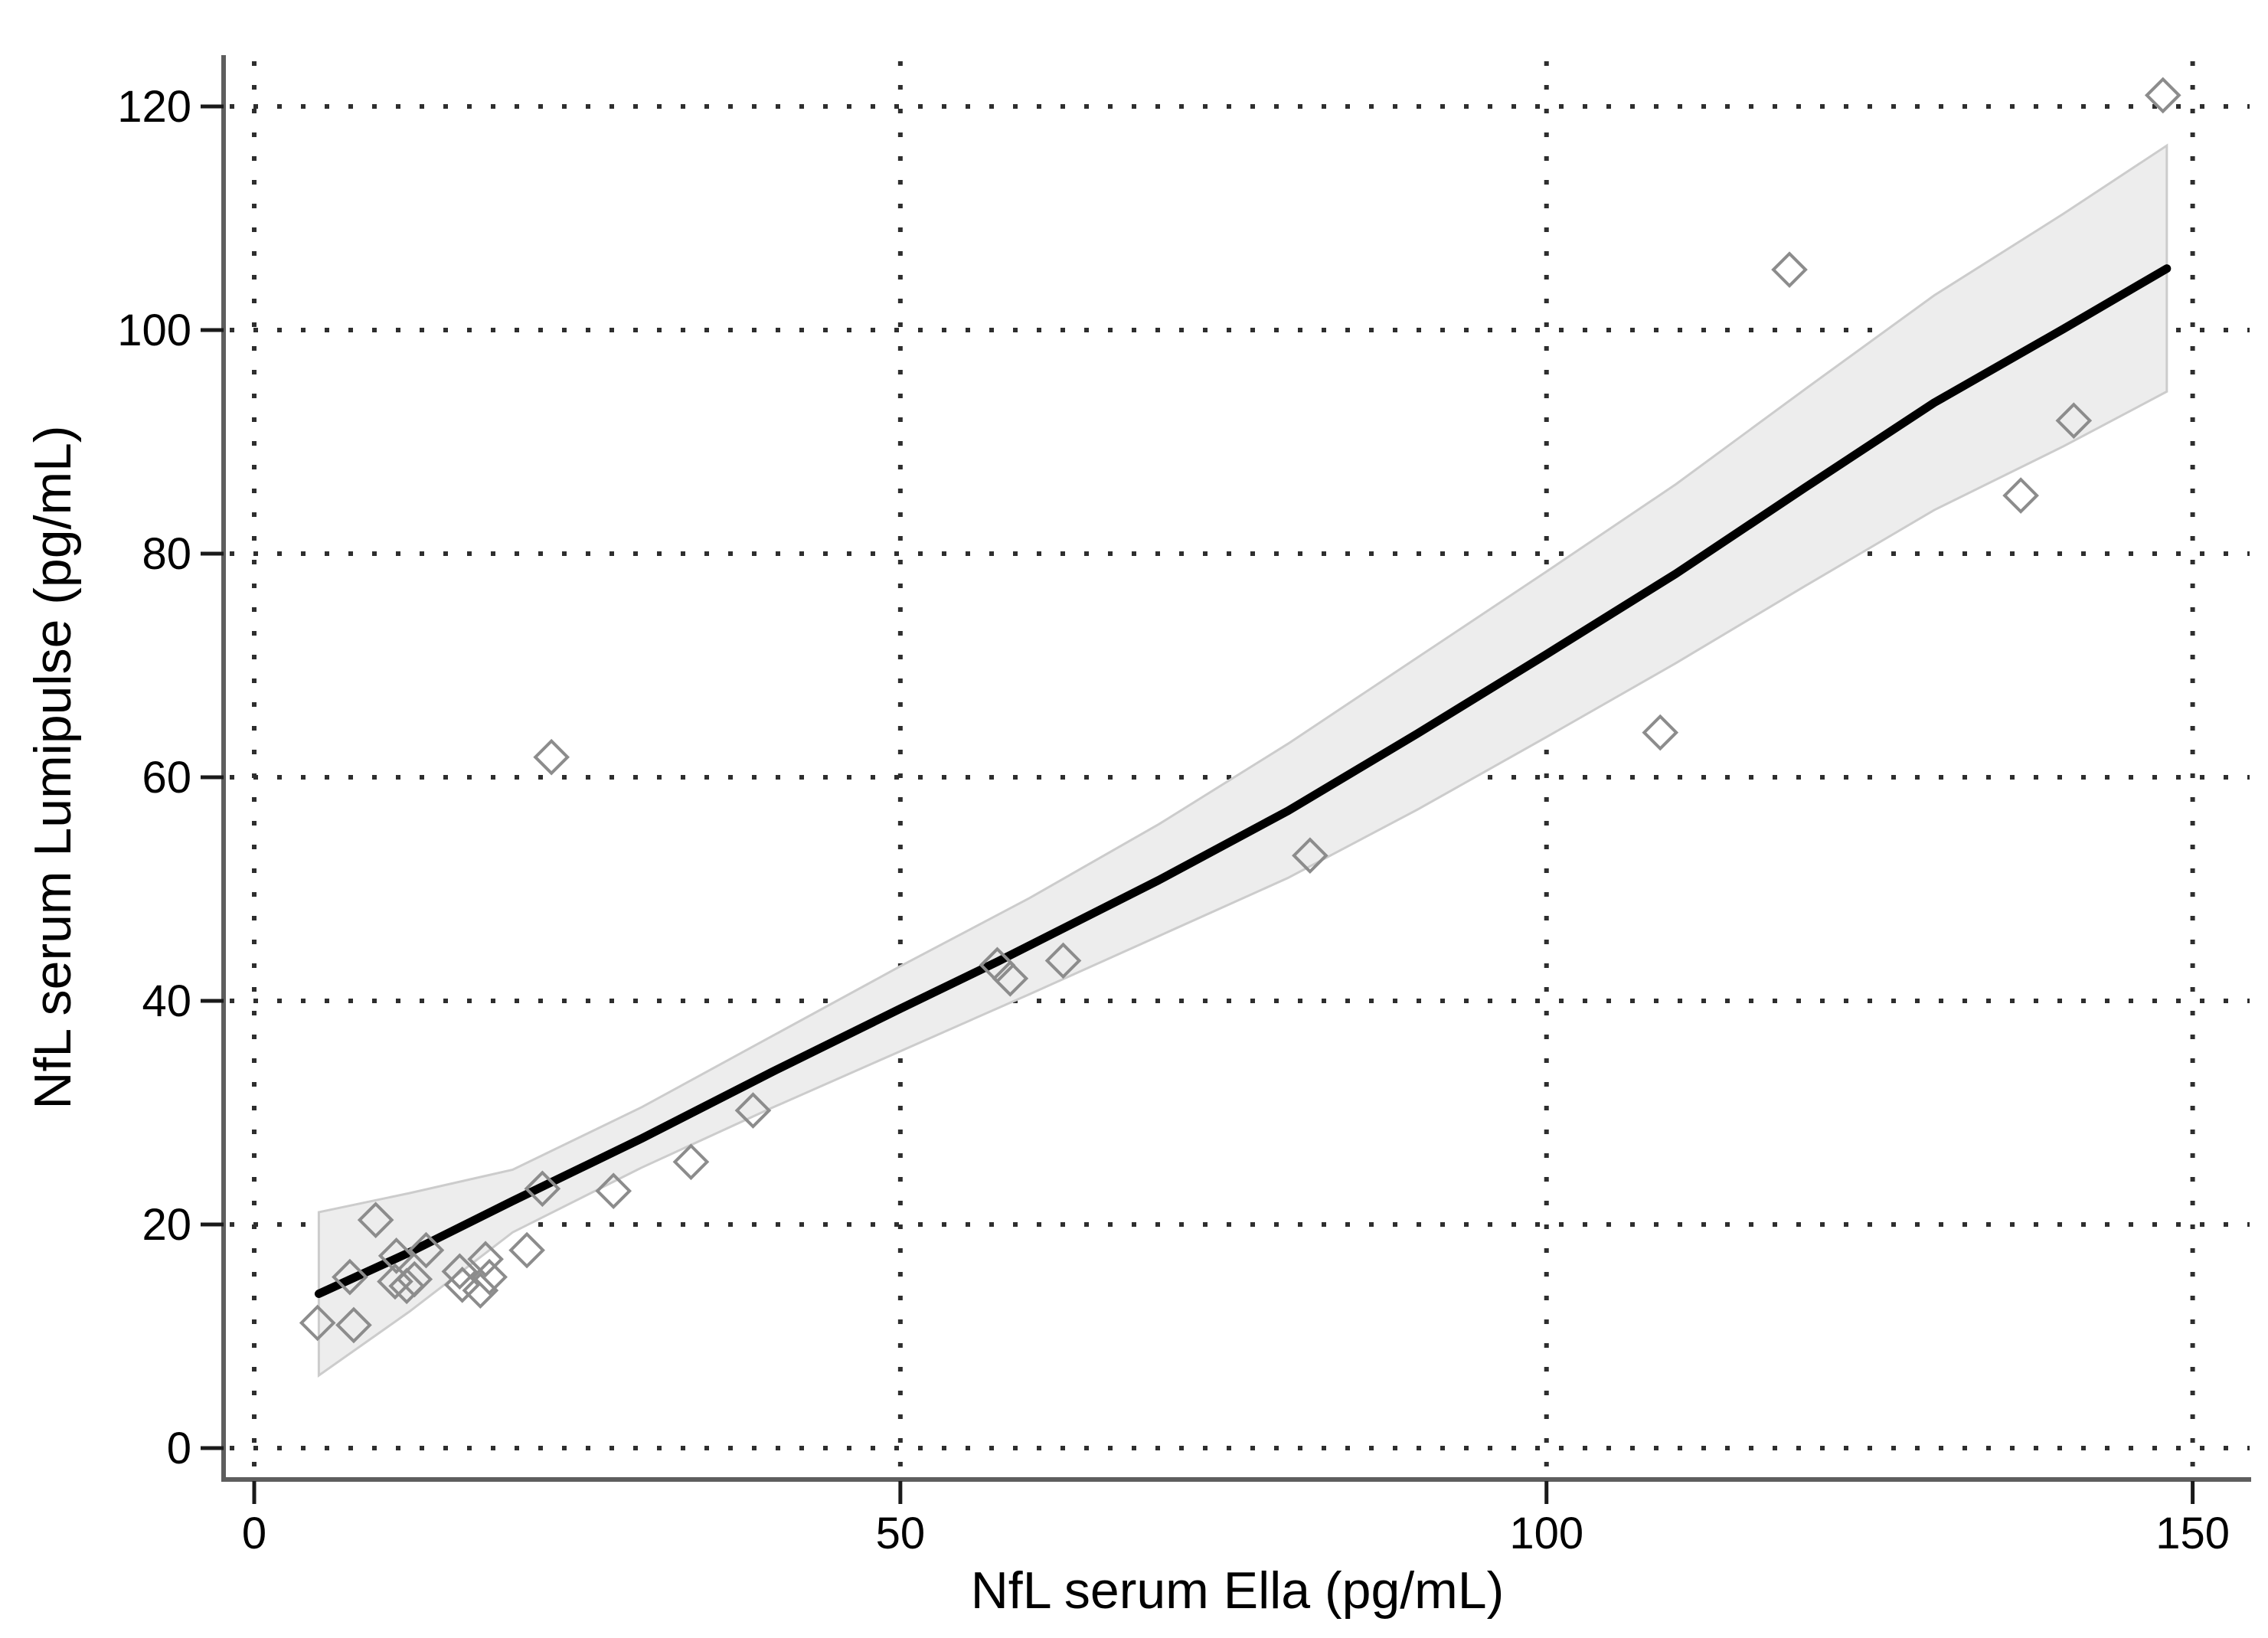 This screenshot has height=1638, width=2268. Describe the element at coordinates (254, 1534) in the screenshot. I see `x-tick-label-0: 0` at that location.